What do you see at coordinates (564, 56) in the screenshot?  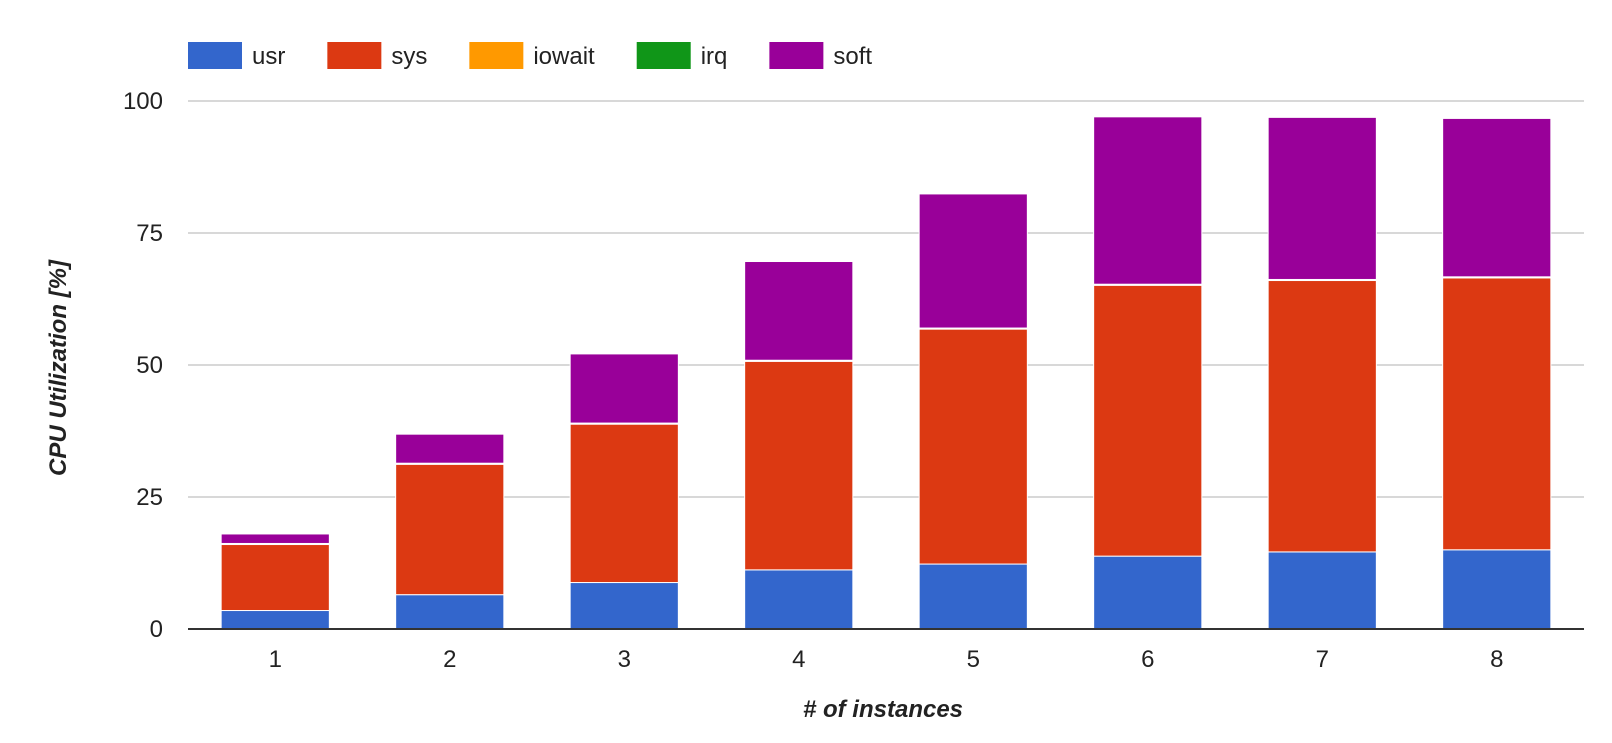 I see `legend-label-iowait: iowait` at bounding box center [564, 56].